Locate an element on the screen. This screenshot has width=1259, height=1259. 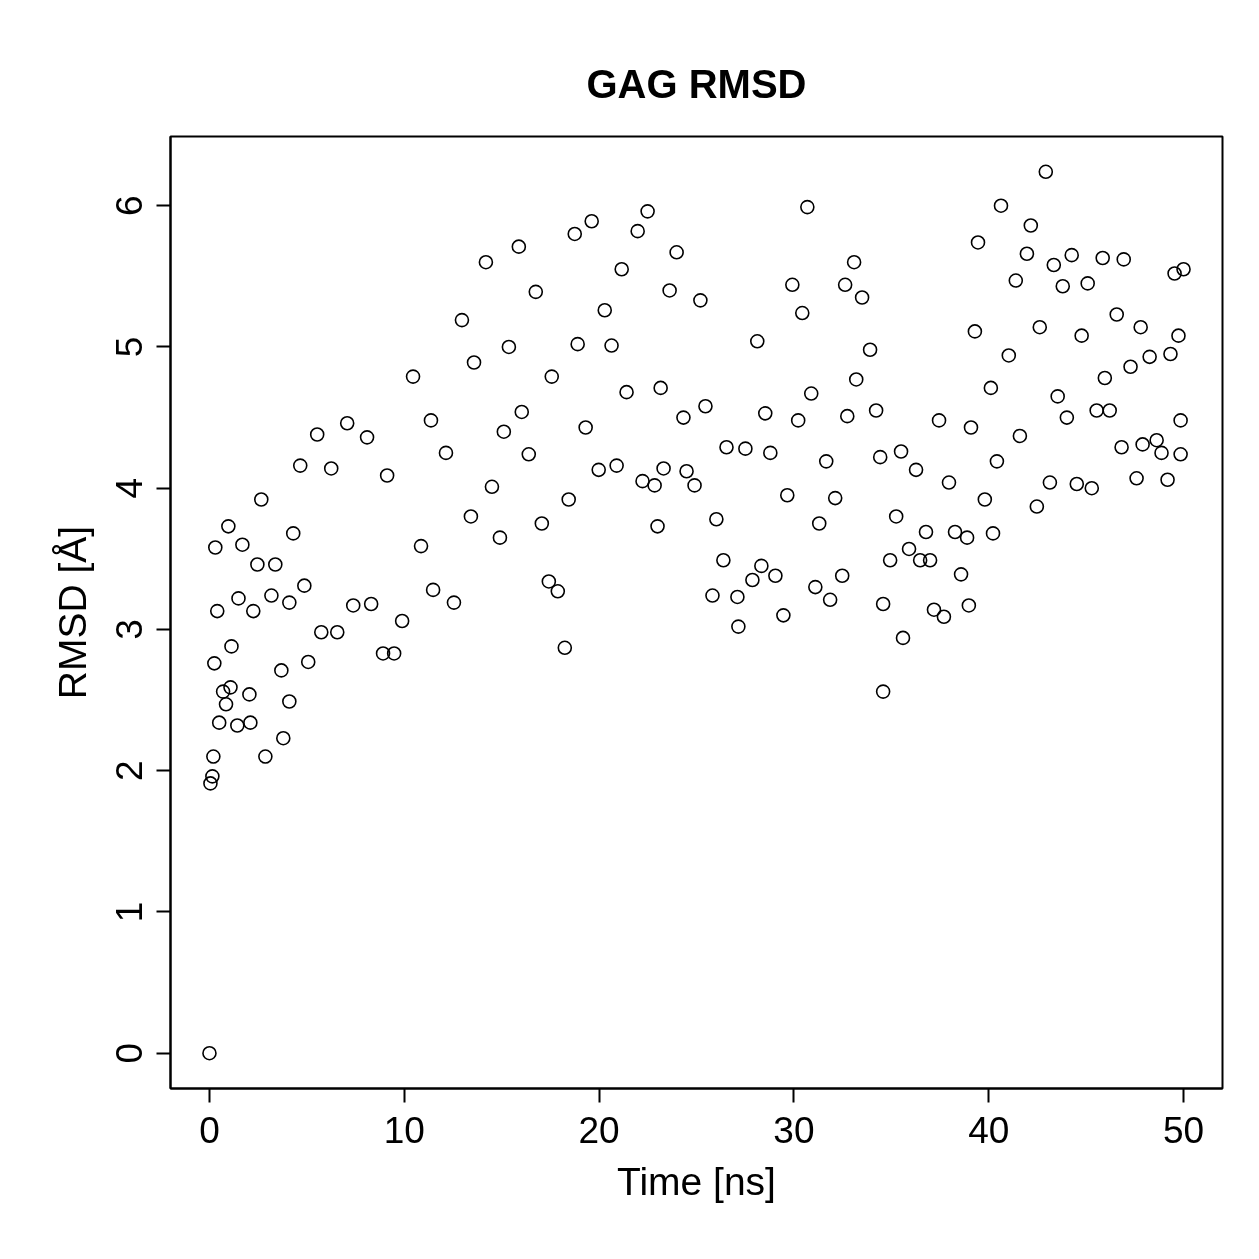
x-tick-label: 0 is located at coordinates (209, 1130).